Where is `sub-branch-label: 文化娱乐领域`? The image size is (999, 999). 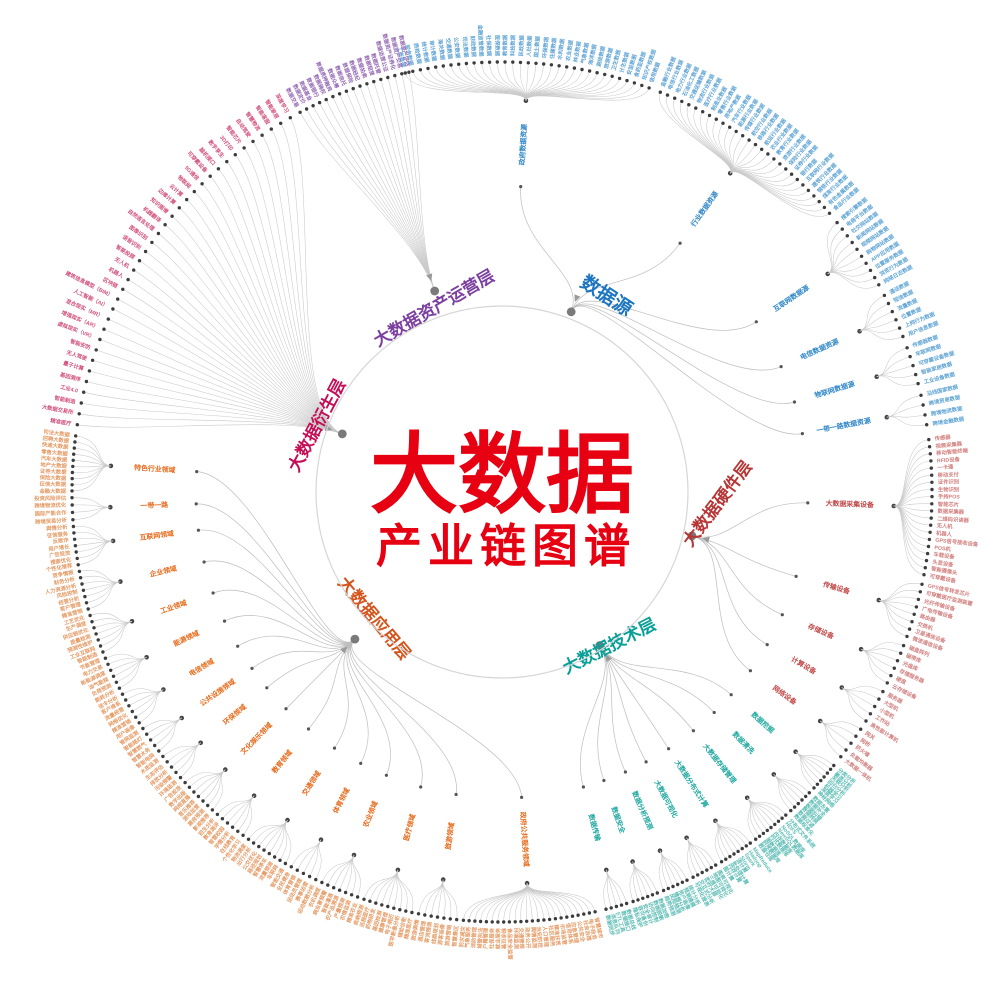
sub-branch-label: 文化娱乐领域 is located at coordinates (256, 738).